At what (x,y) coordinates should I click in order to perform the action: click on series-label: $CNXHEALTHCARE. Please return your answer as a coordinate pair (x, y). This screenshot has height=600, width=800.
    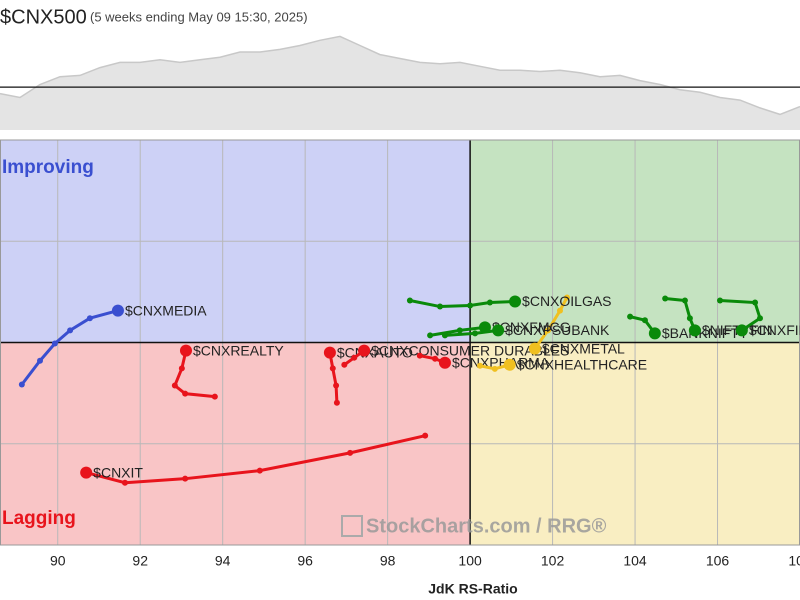
    Looking at the image, I should click on (582, 364).